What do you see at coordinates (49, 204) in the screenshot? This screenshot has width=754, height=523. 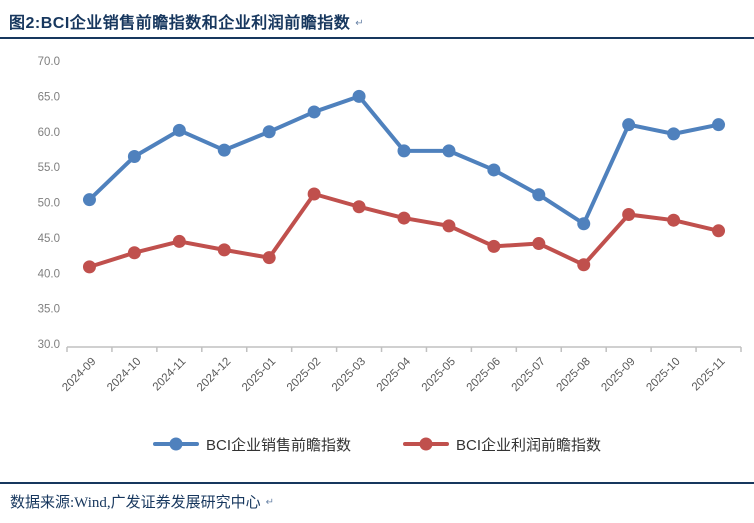 I see `y-axis-tick-label: 50.0` at bounding box center [49, 204].